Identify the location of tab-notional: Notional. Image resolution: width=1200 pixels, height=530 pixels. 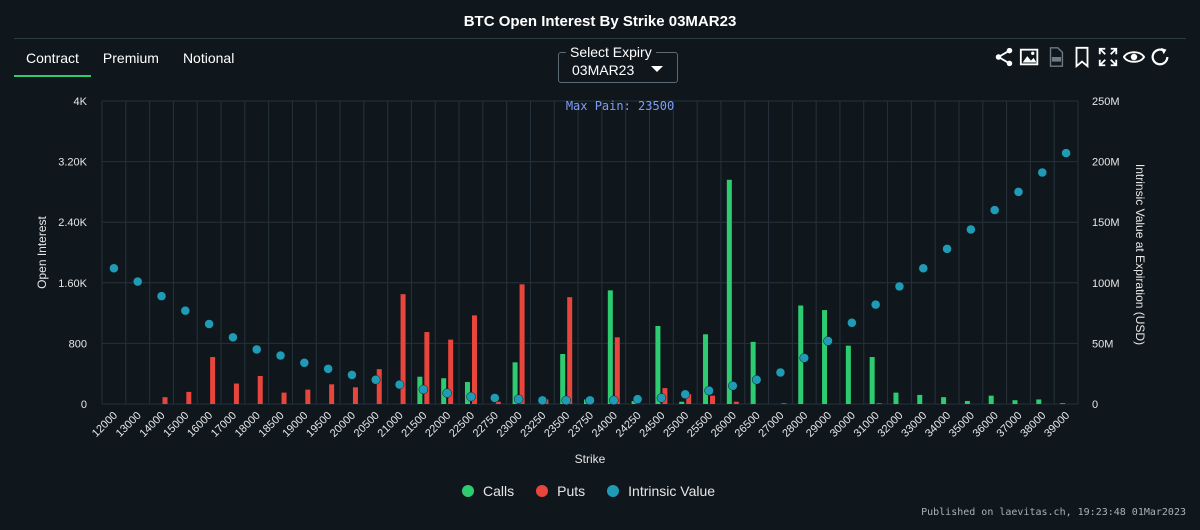
(208, 58).